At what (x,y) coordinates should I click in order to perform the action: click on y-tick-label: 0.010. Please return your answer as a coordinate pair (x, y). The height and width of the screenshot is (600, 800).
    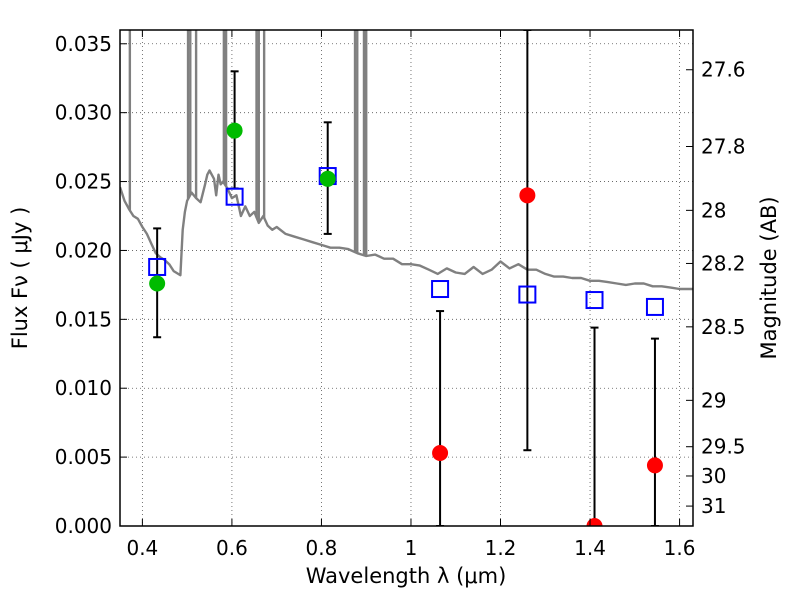
    Looking at the image, I should click on (83, 388).